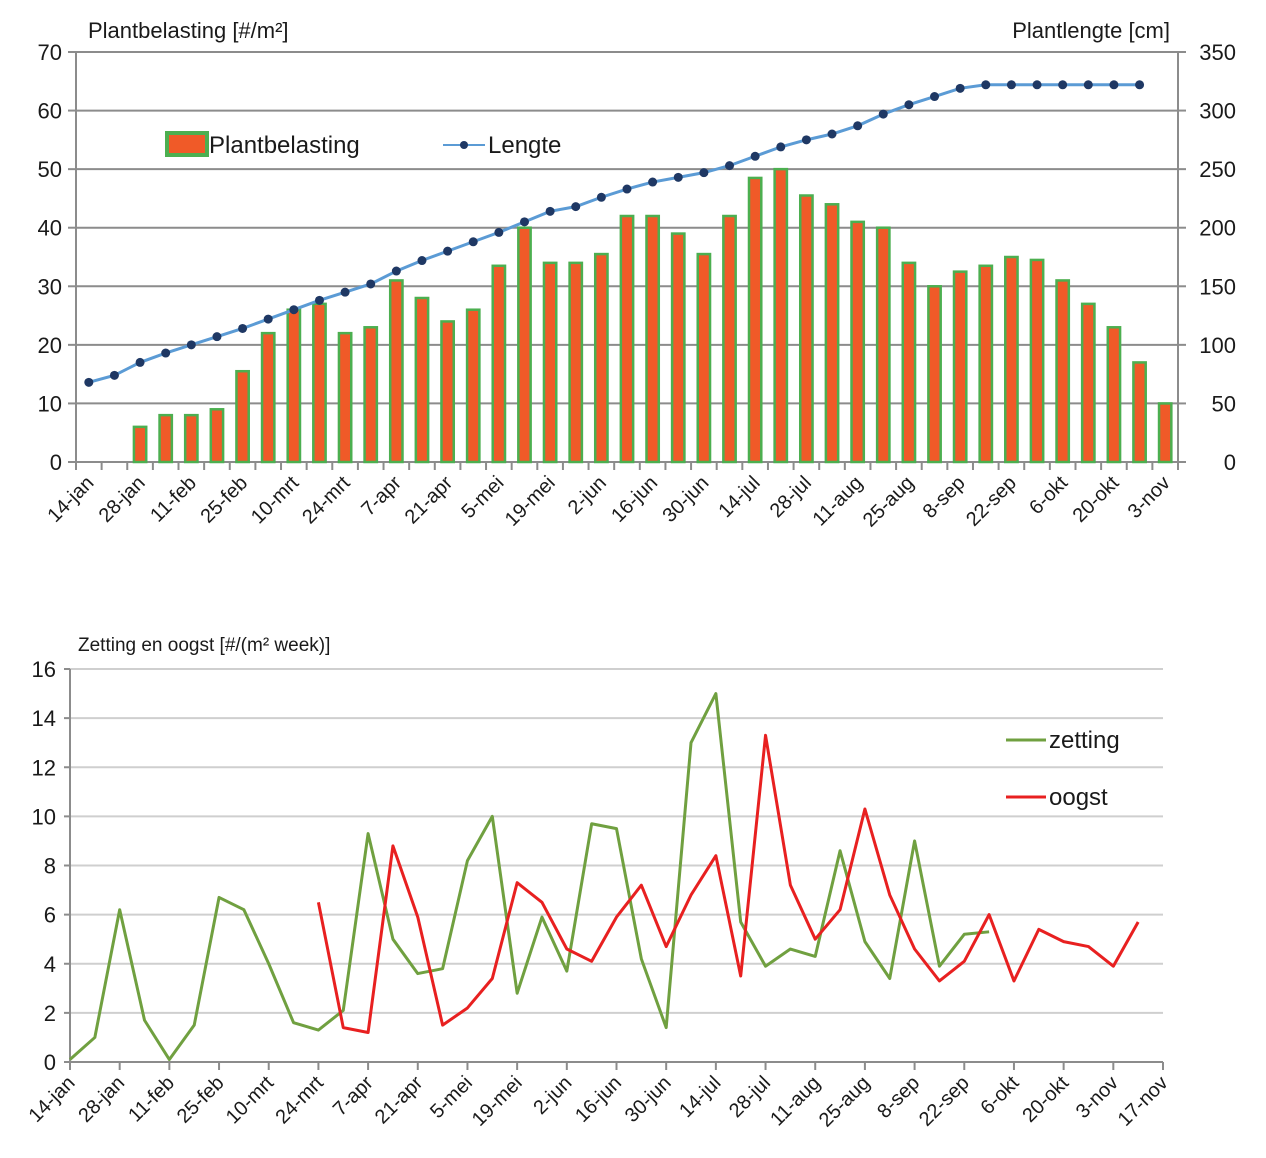 This screenshot has width=1266, height=1158. What do you see at coordinates (188, 30) in the screenshot?
I see `chart1-title-left: Plantbelasting [#/m²]` at bounding box center [188, 30].